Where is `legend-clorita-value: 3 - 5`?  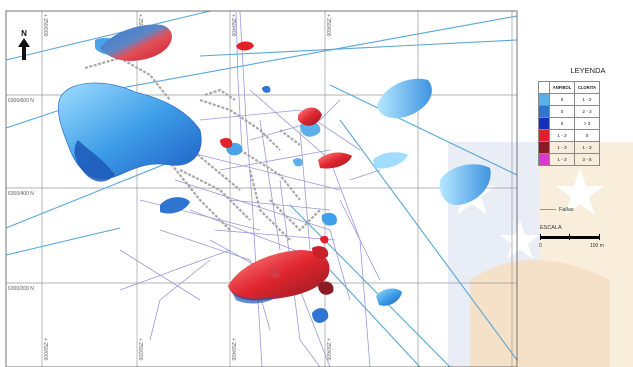
legend-clorita-value: 3 - 5 is located at coordinates (587, 159).